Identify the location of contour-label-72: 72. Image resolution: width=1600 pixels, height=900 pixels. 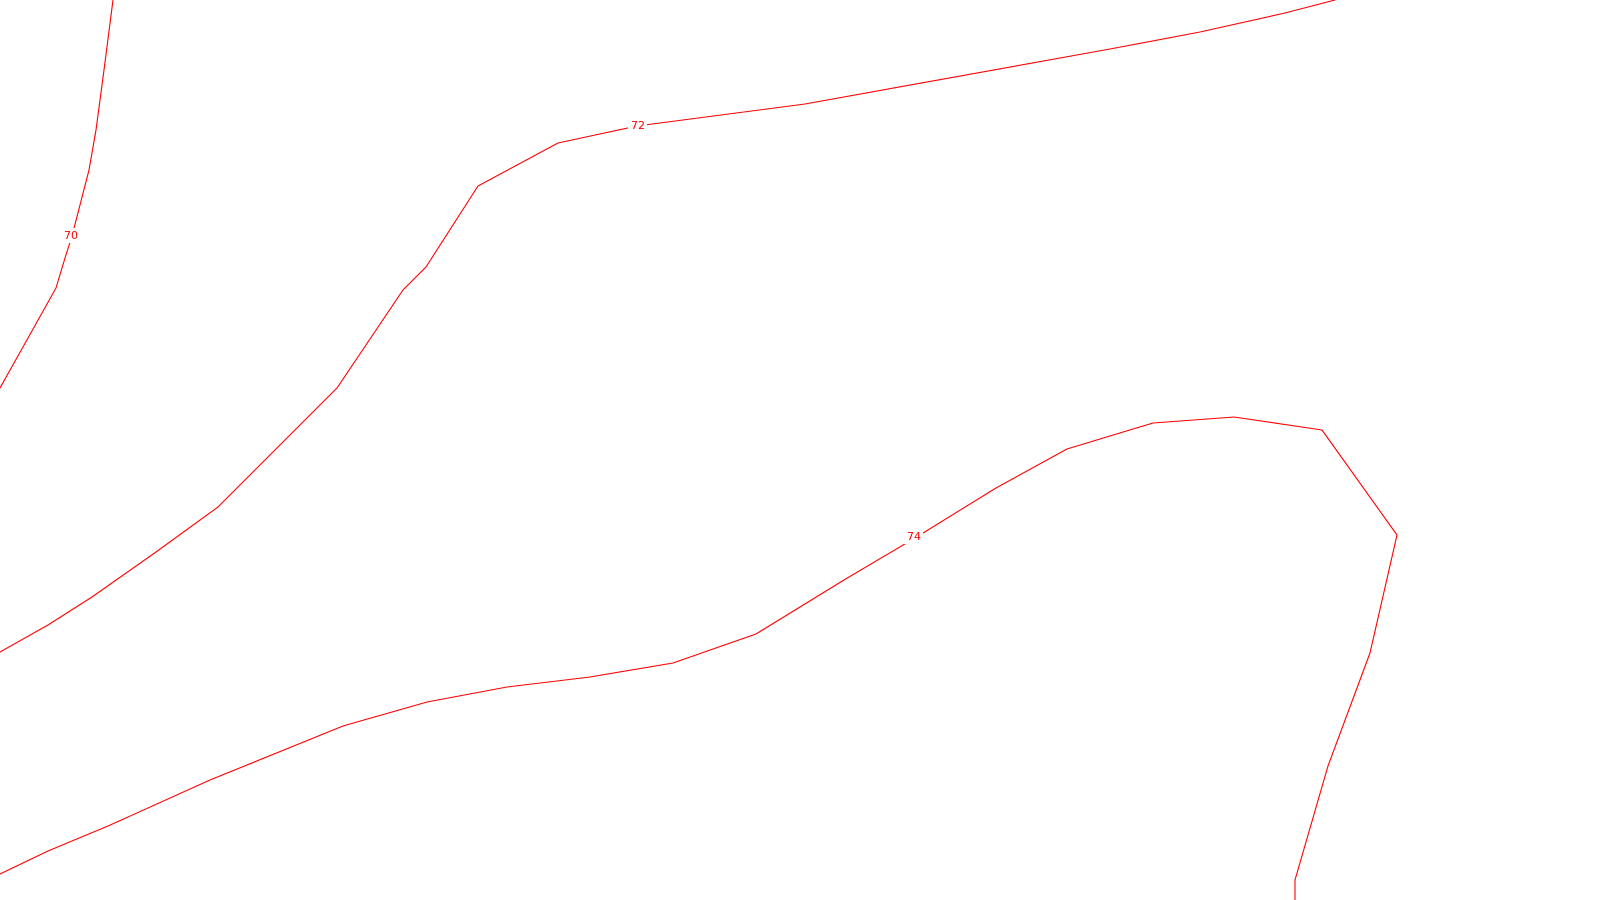
(638, 125).